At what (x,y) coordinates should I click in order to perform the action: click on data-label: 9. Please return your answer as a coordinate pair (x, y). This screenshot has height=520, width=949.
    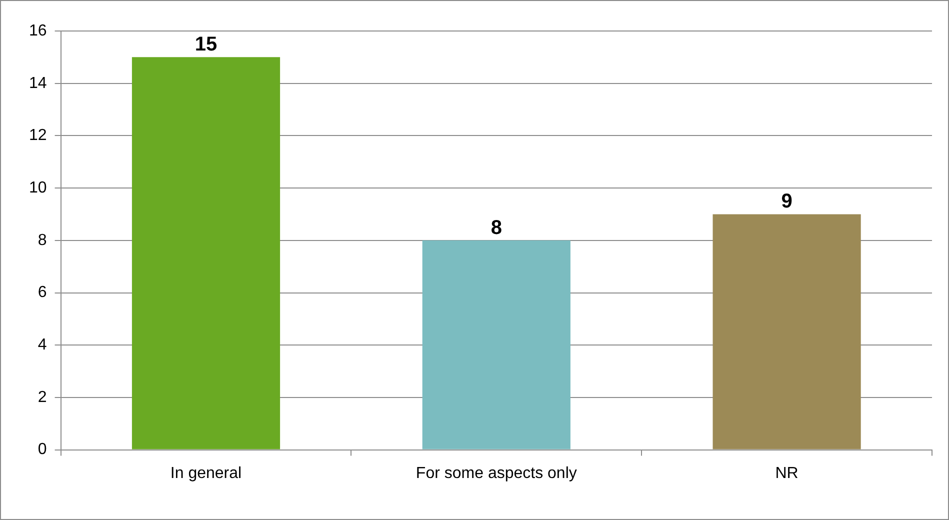
    Looking at the image, I should click on (786, 201).